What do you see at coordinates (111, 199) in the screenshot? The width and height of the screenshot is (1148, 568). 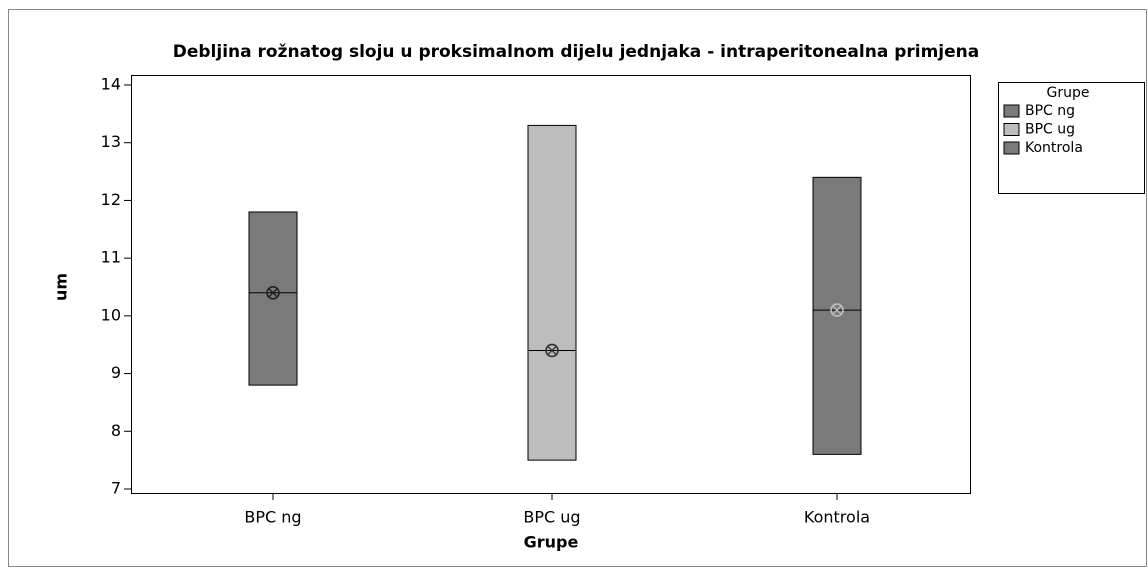 I see `y-tick-label: 12` at bounding box center [111, 199].